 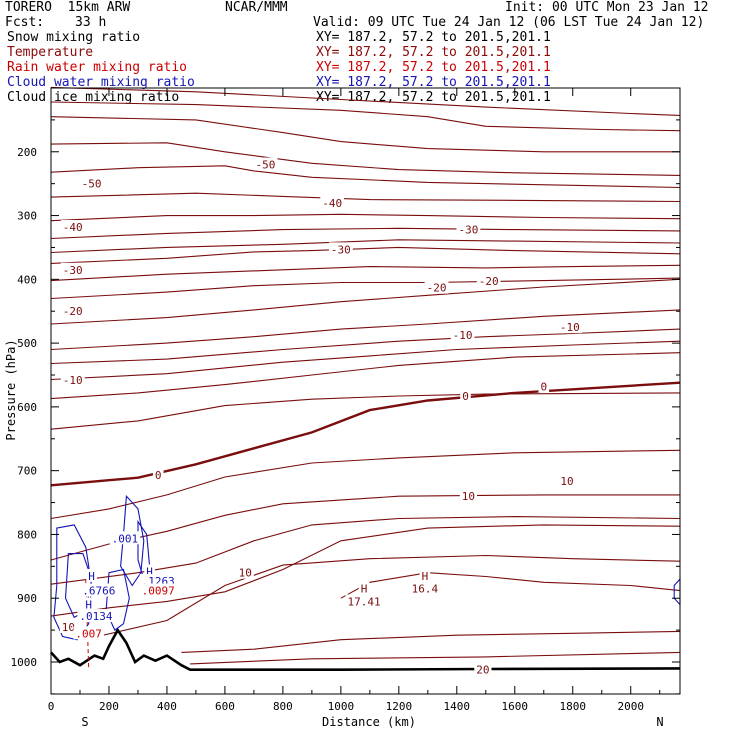 I want to click on cloud-water-label: .6766, so click(x=98, y=591).